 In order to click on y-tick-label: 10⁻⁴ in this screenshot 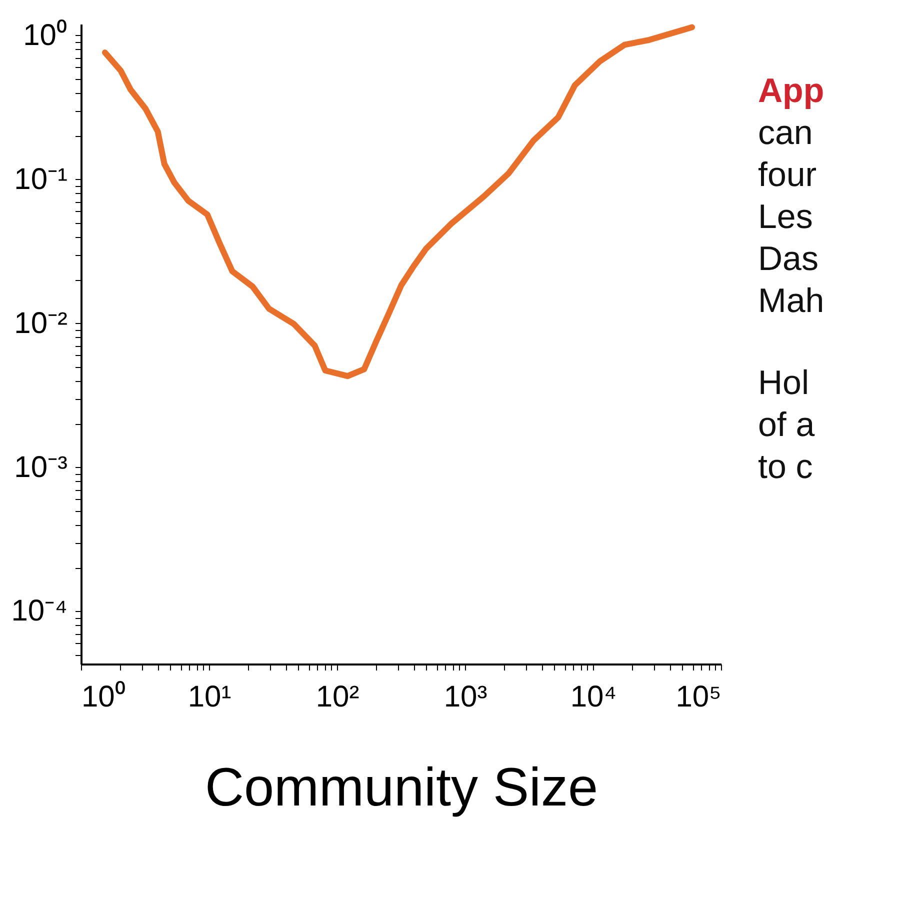, I will do `click(39, 611)`.